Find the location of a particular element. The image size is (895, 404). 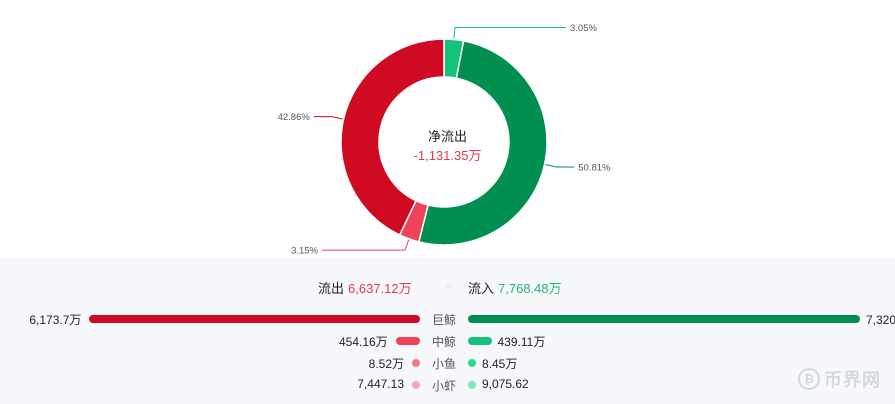

outflow-total: 流出 6,637.12万 is located at coordinates (365, 287).